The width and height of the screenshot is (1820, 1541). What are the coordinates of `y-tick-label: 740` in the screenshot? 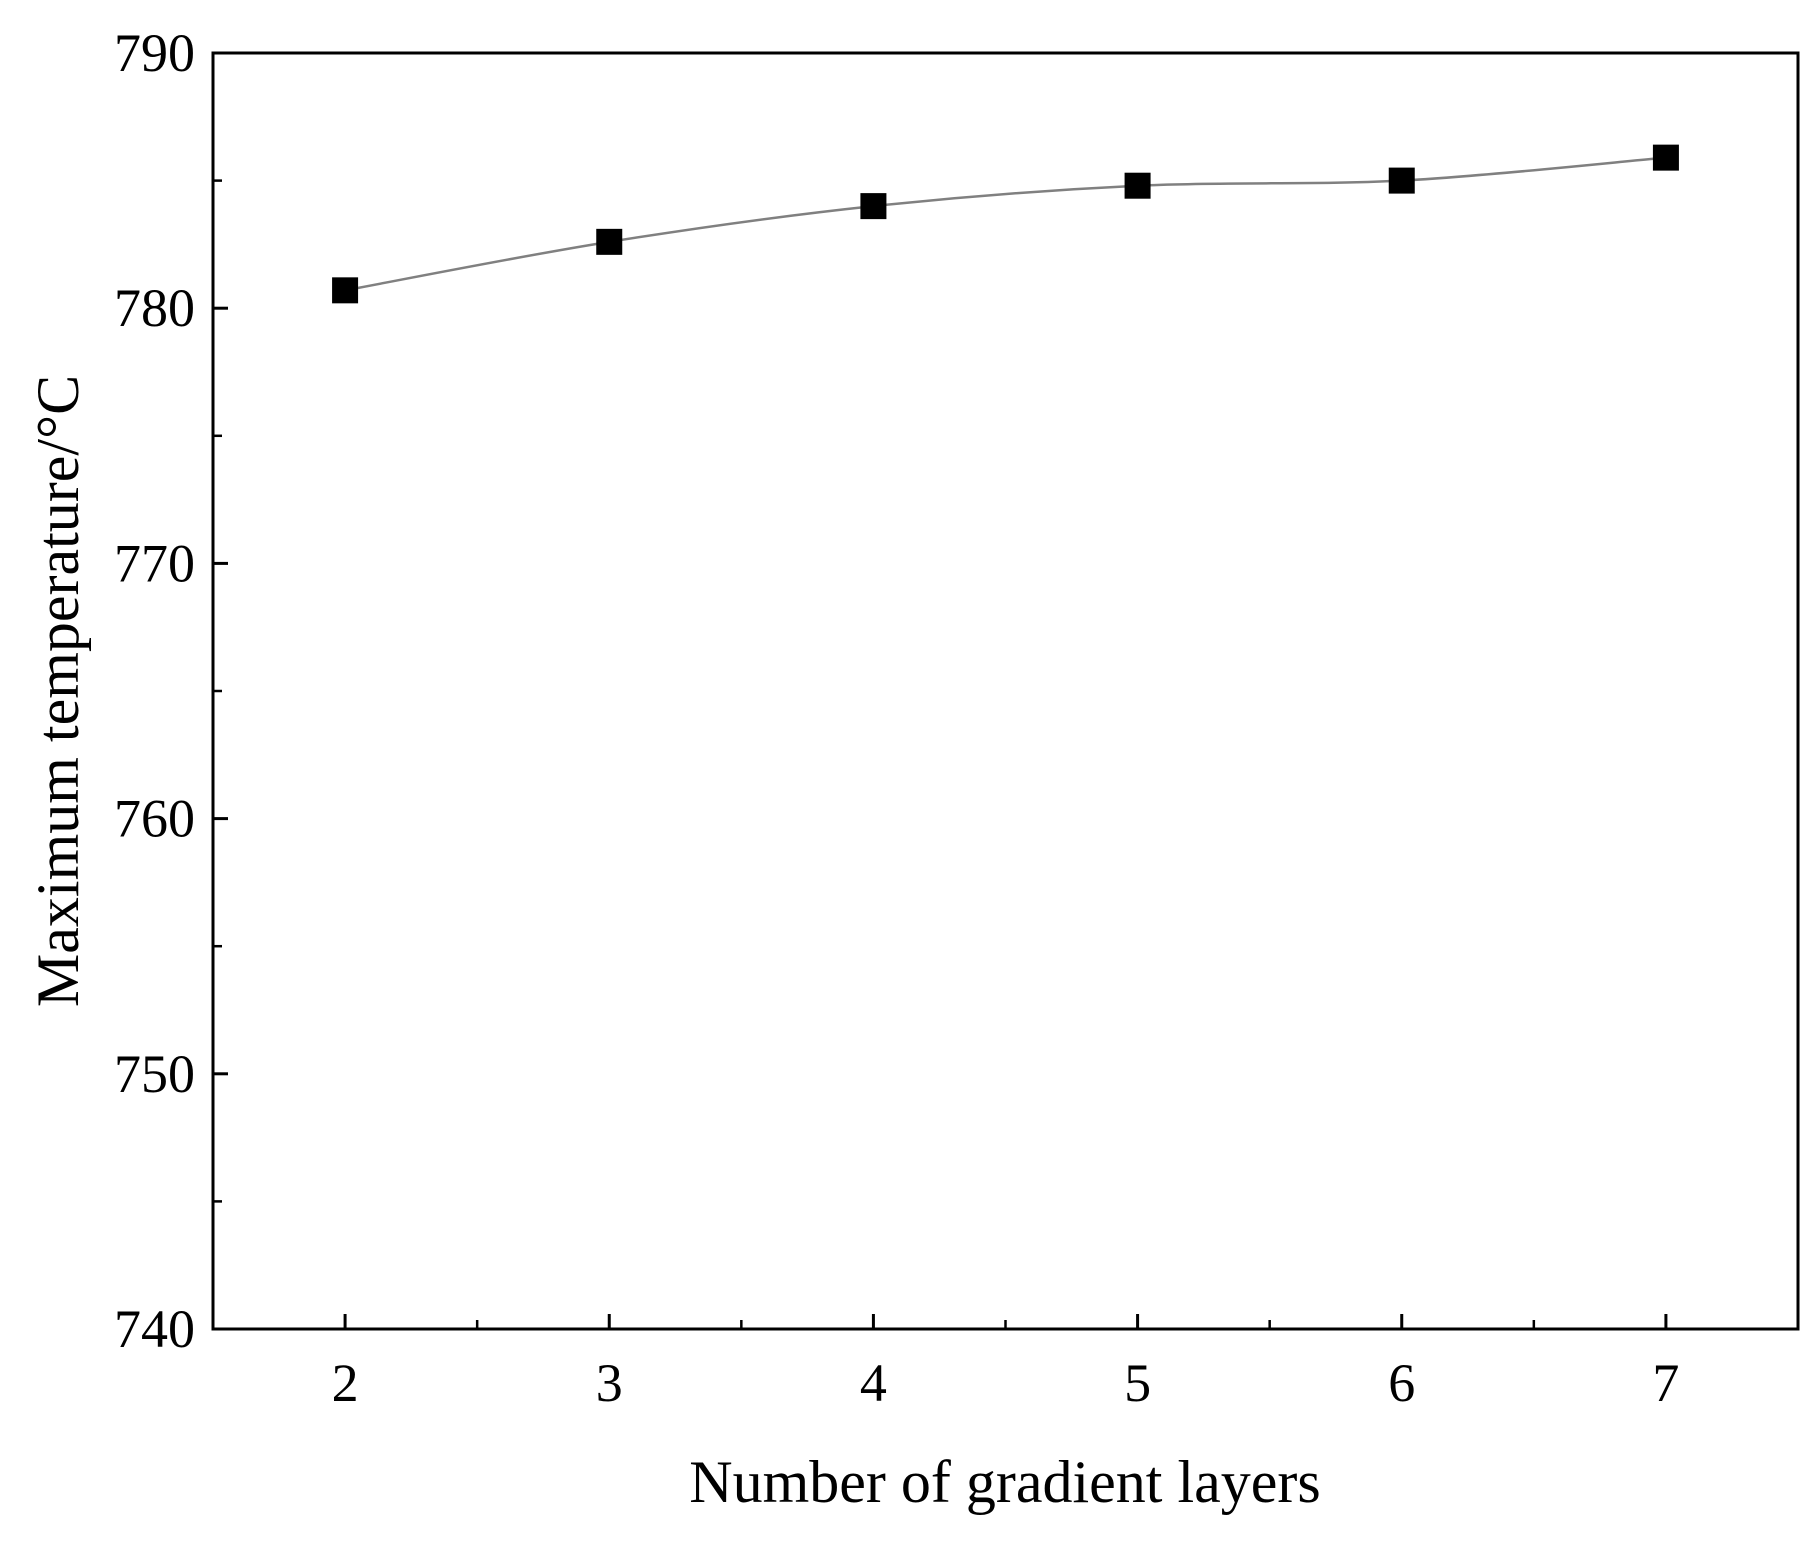 It's located at (154, 1329).